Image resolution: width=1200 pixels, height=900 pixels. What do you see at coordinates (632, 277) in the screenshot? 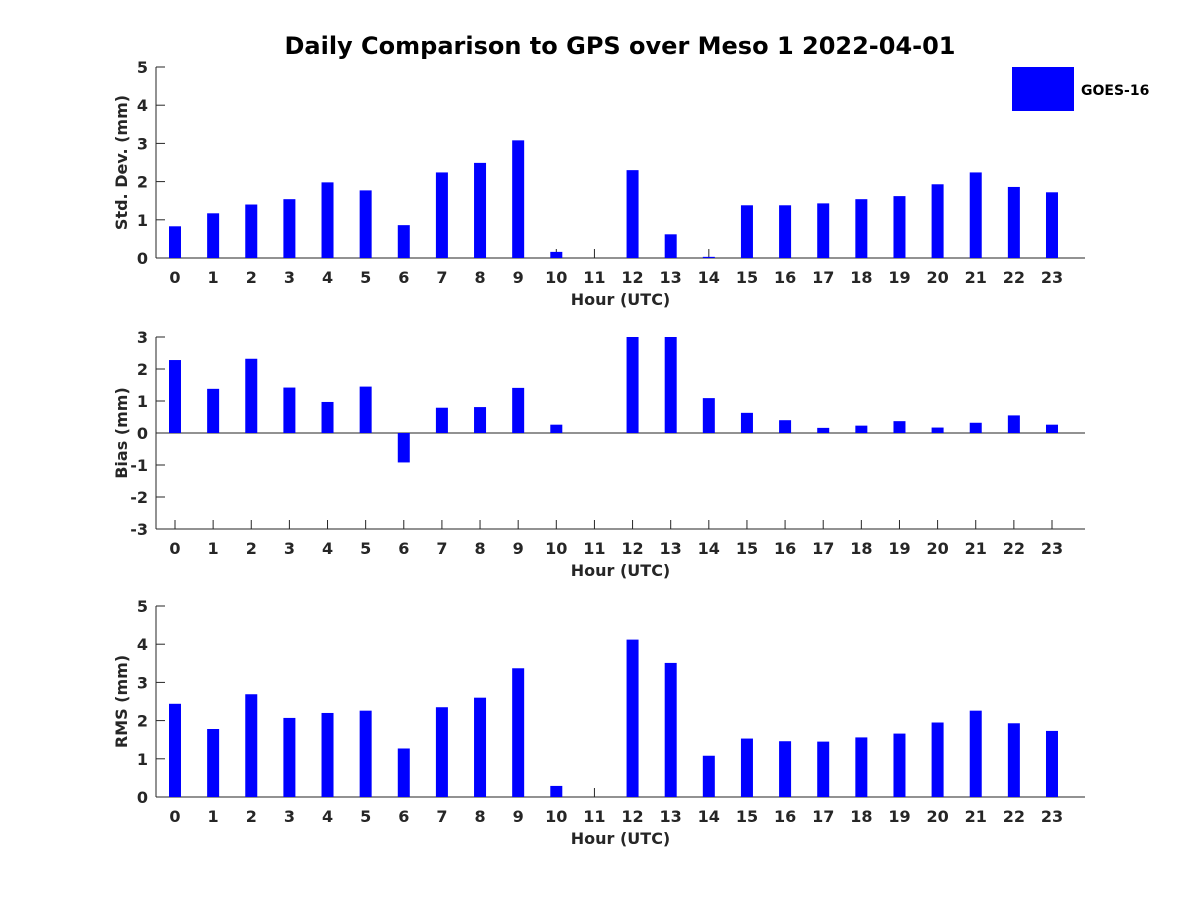
I see `stddev-xtick-label: 12` at bounding box center [632, 277].